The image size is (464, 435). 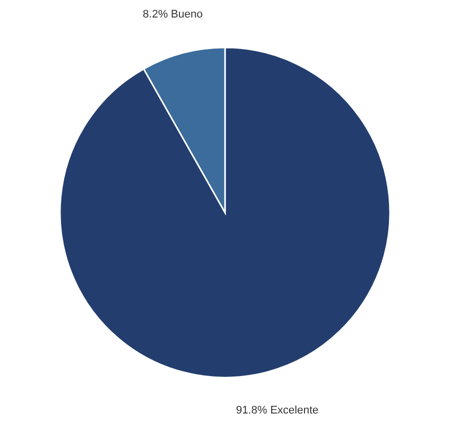 I want to click on slice-label: 91.8% Excelente, so click(x=277, y=410).